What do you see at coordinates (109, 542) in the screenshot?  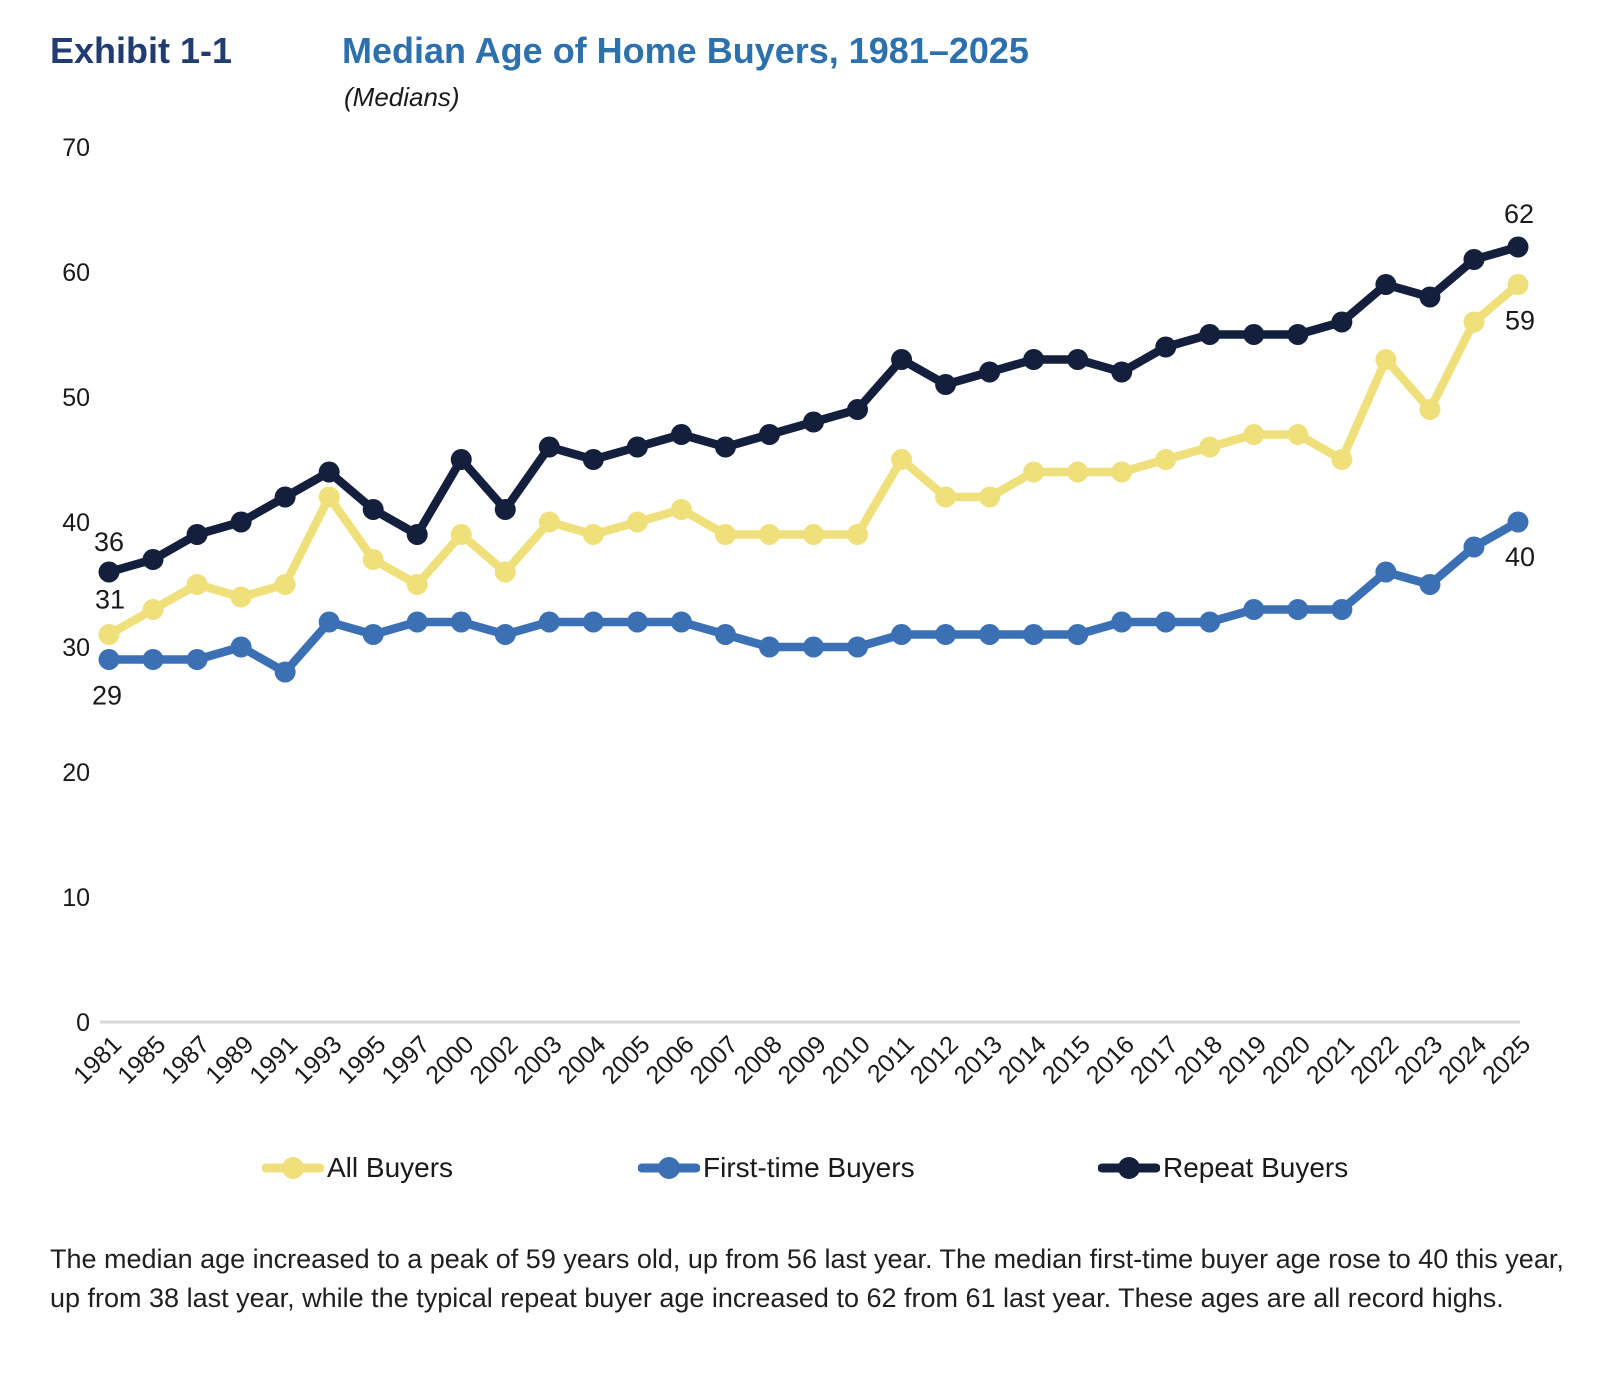 I see `svg-text: 36` at bounding box center [109, 542].